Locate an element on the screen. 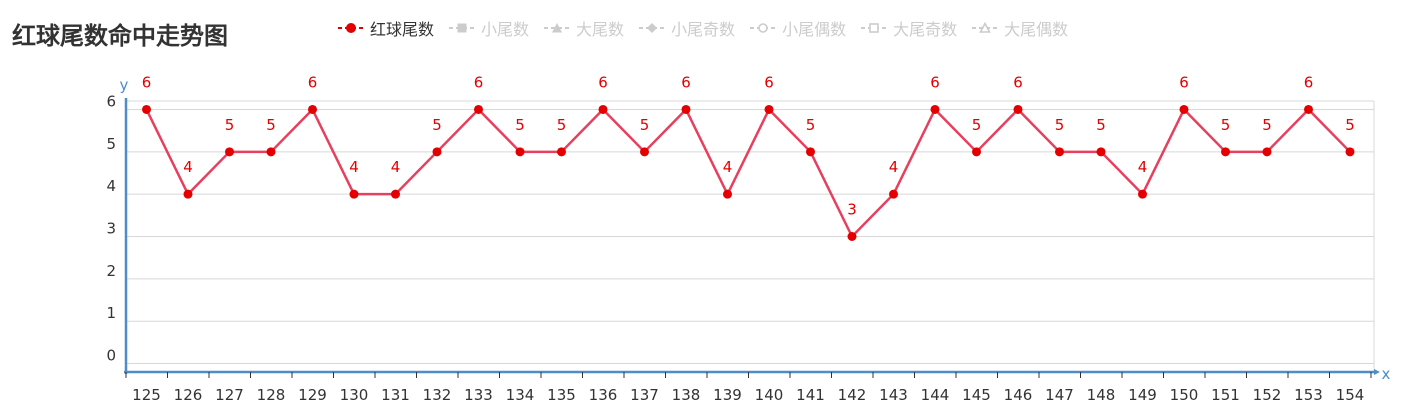 This screenshot has width=1404, height=415. x-tick-label: 146 is located at coordinates (1018, 395).